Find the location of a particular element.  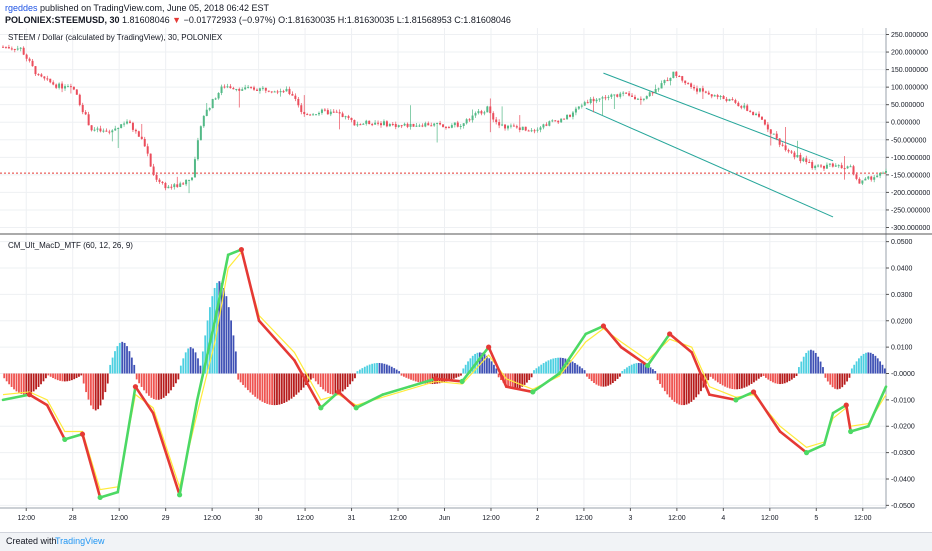

author-link: rgeddes is located at coordinates (21, 8).